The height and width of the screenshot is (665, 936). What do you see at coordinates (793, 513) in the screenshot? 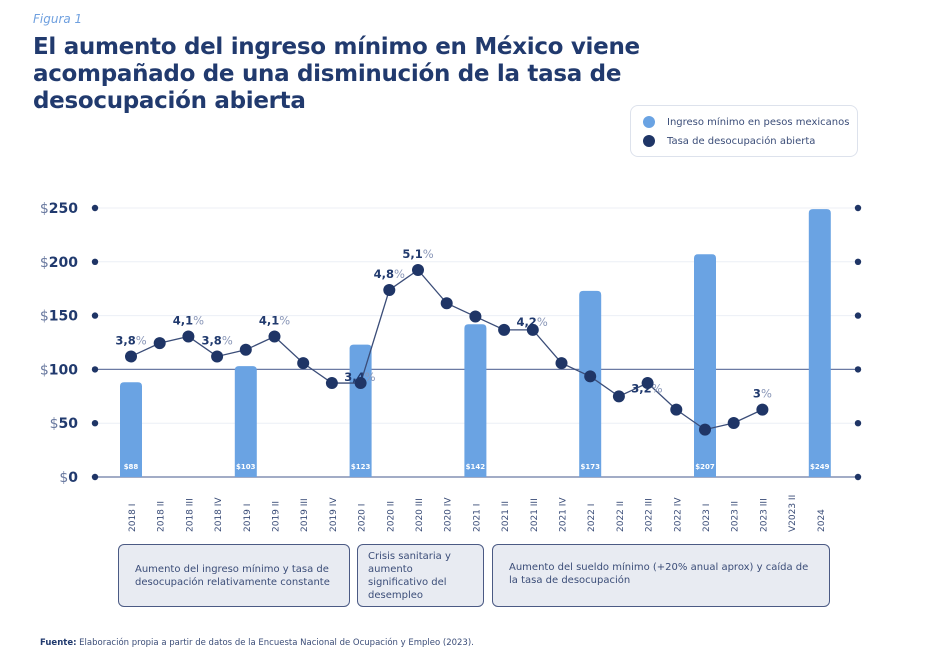
I see `x-tick-label: V2023 II` at bounding box center [793, 513].